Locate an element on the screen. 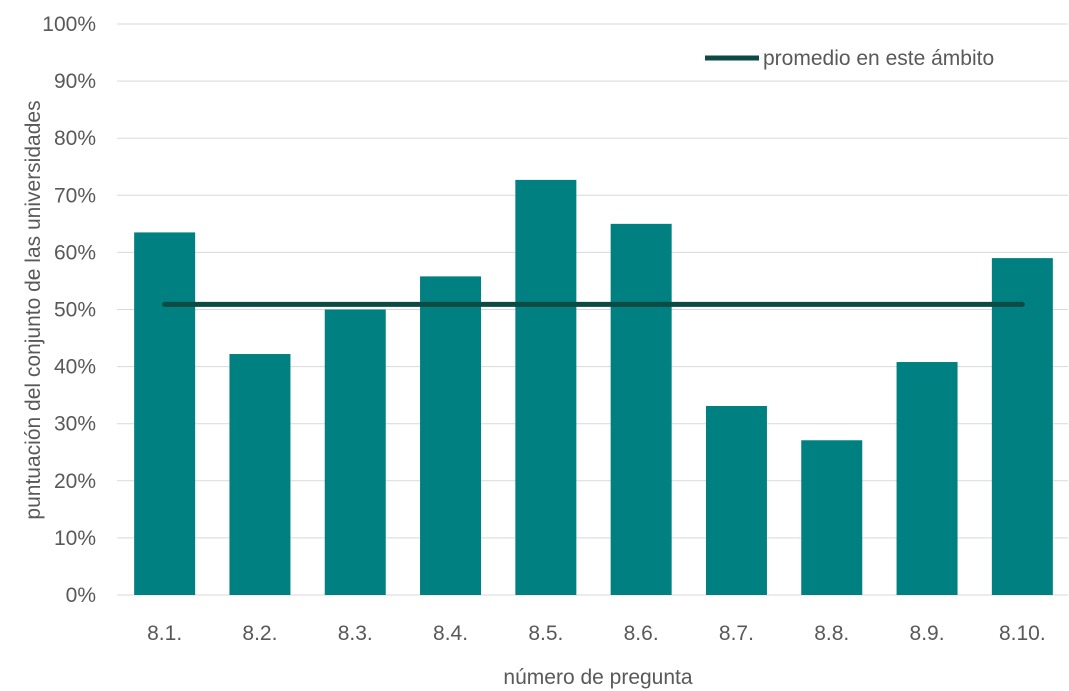  y-tick-label: 20% is located at coordinates (75, 481).